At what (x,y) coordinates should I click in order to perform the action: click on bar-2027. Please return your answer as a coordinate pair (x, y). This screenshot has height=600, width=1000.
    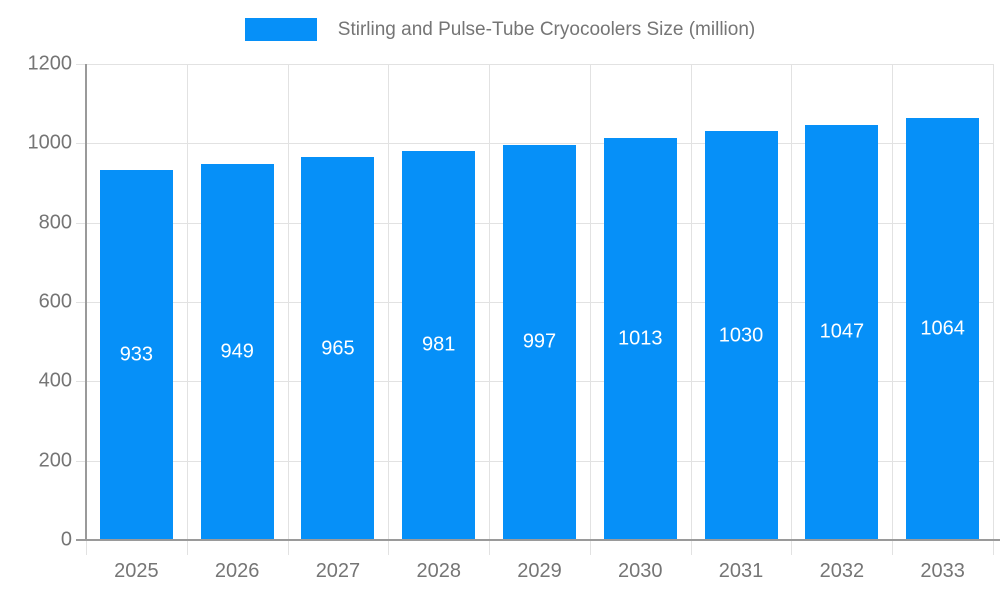
    Looking at the image, I should click on (338, 348).